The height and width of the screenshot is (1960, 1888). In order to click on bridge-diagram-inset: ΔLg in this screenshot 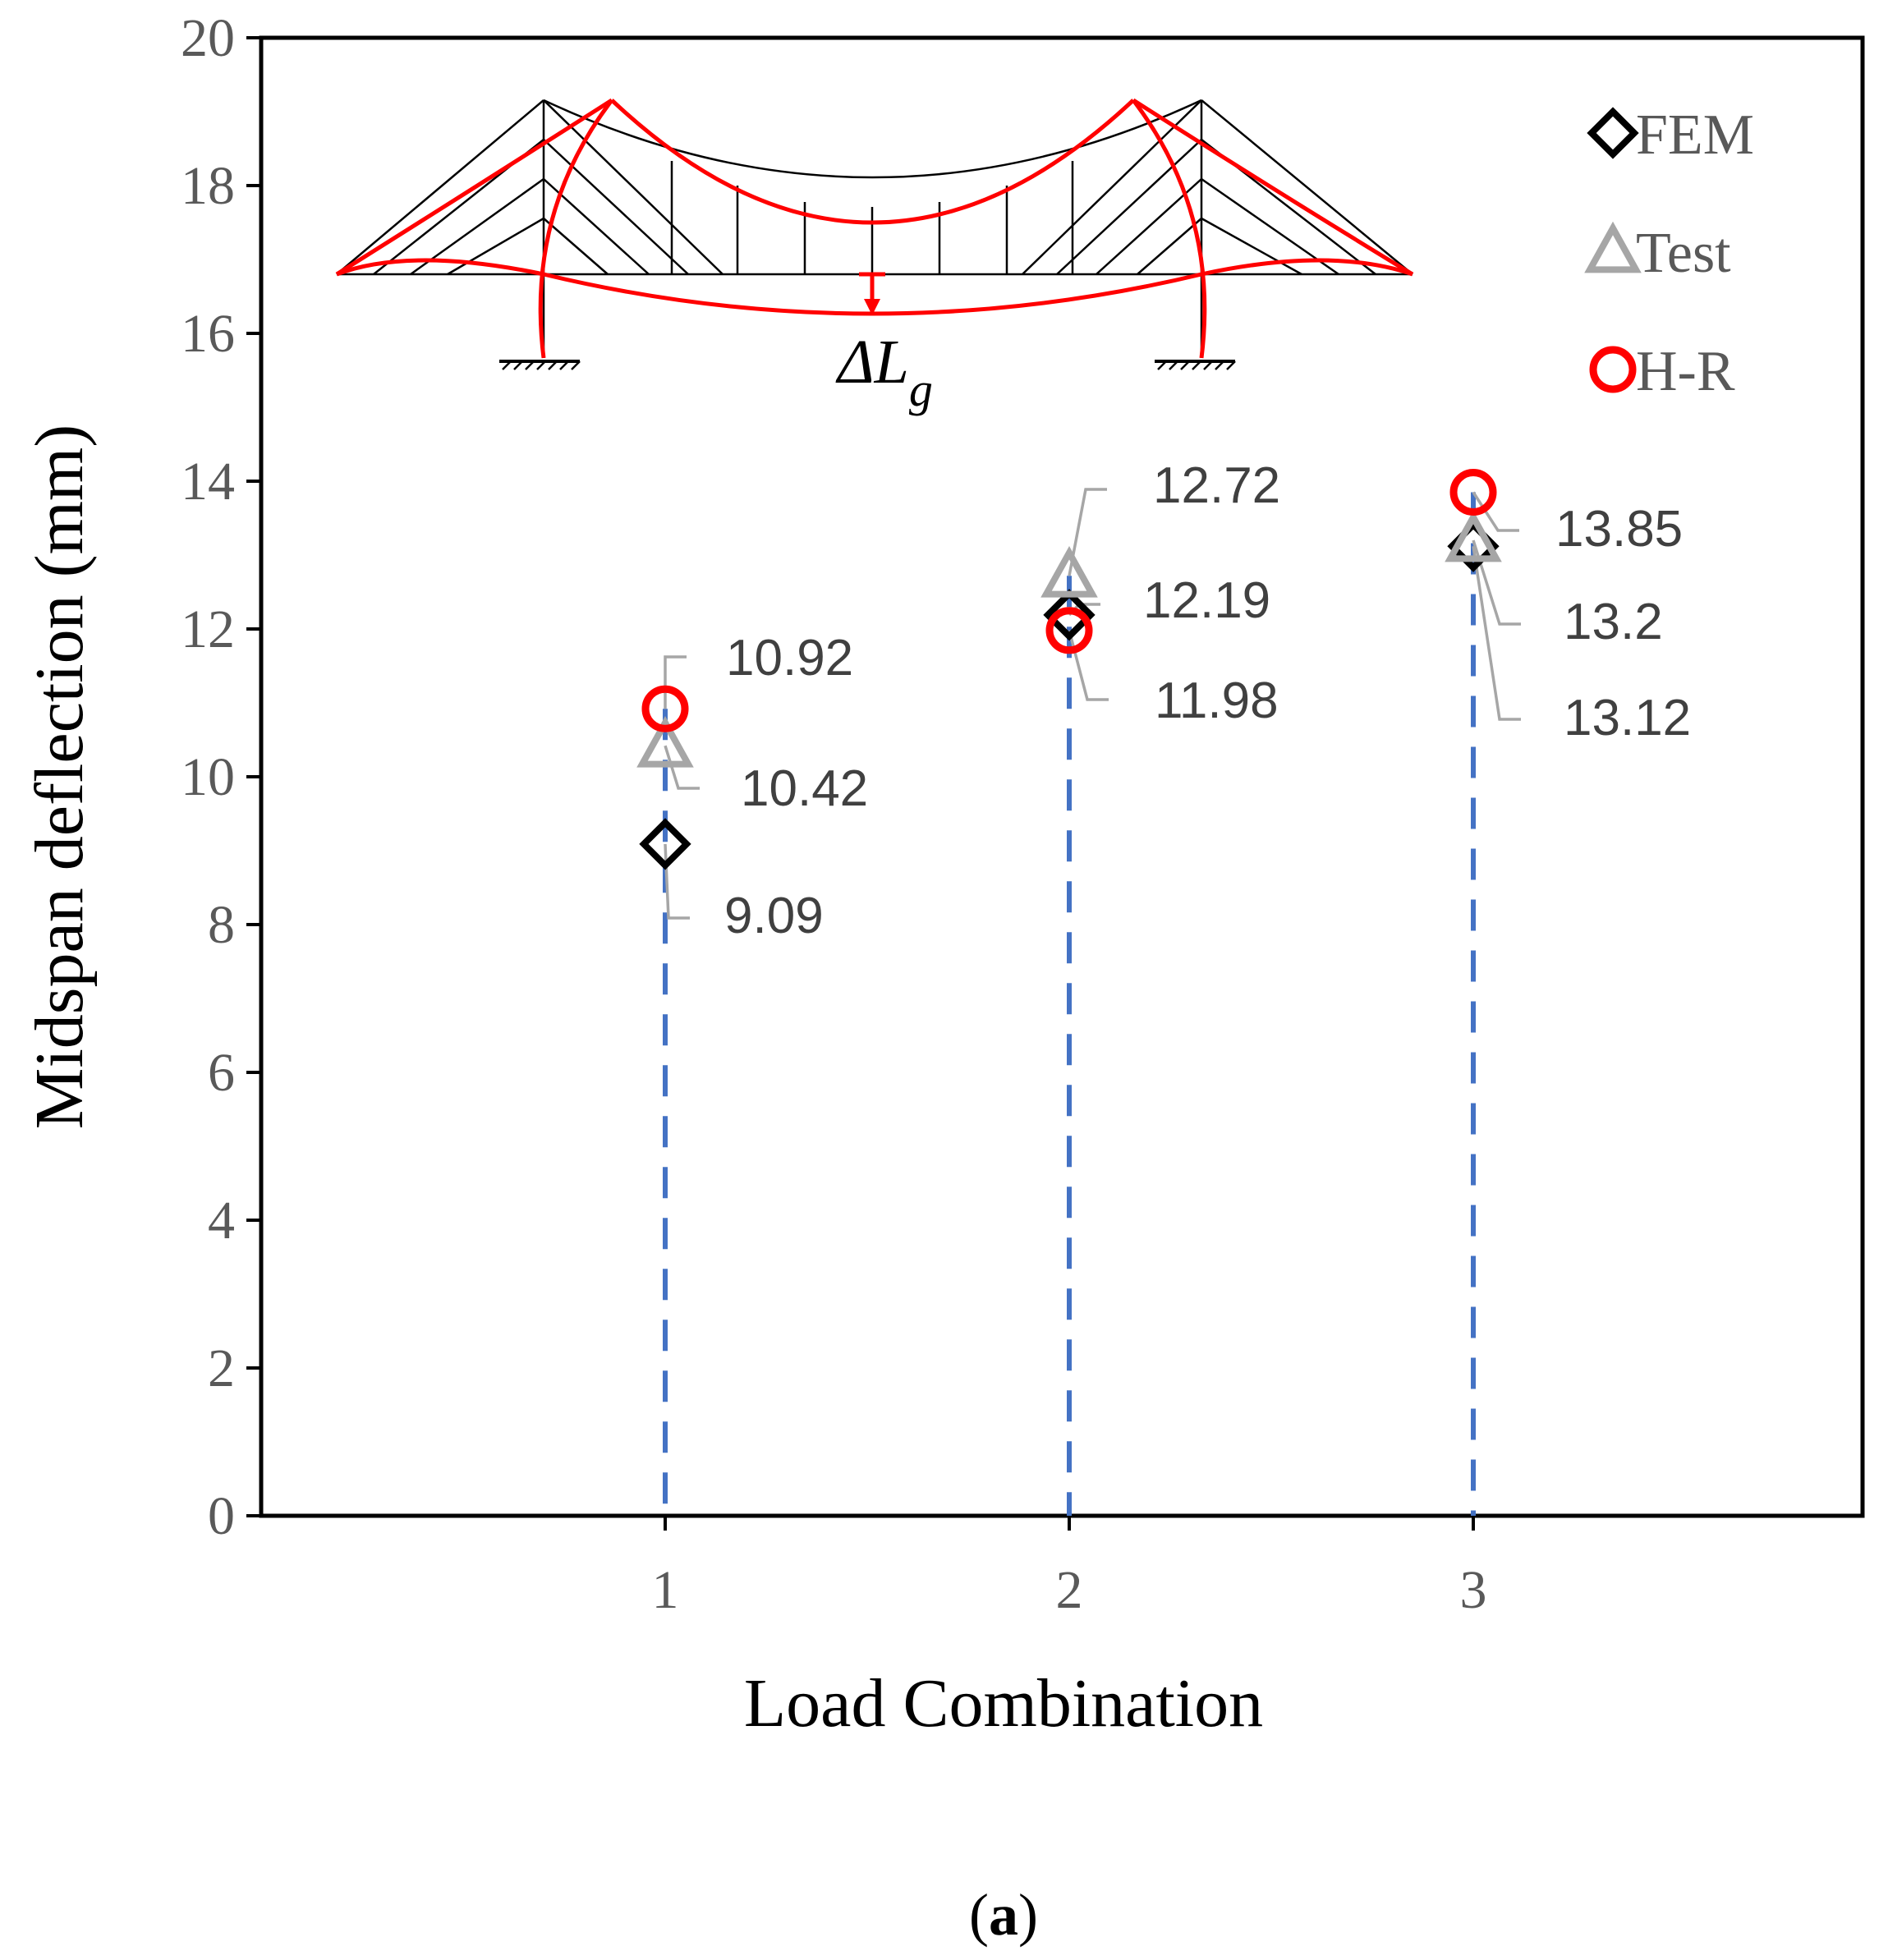, I will do `click(875, 257)`.